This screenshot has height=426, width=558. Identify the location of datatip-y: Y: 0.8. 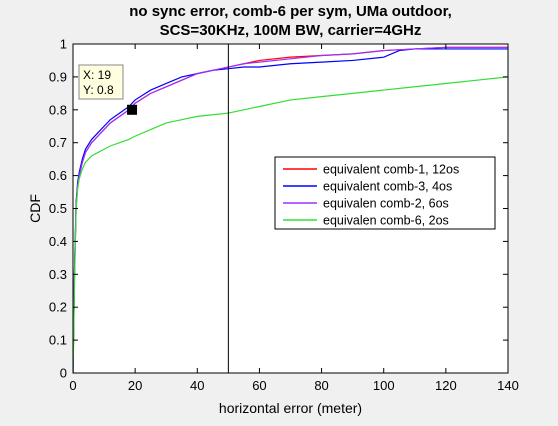
(98, 90).